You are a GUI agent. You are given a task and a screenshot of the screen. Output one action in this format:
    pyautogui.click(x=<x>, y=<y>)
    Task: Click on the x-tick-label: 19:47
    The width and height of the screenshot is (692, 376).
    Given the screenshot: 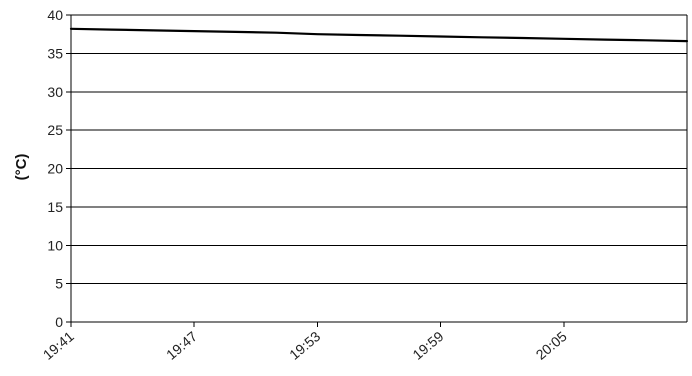 What is the action you would take?
    pyautogui.click(x=181, y=345)
    